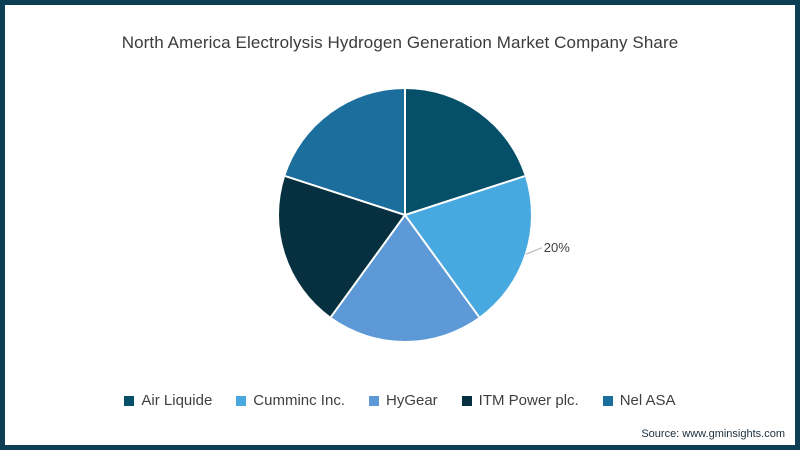  I want to click on pie-slice-cumminc-inc, so click(468, 246).